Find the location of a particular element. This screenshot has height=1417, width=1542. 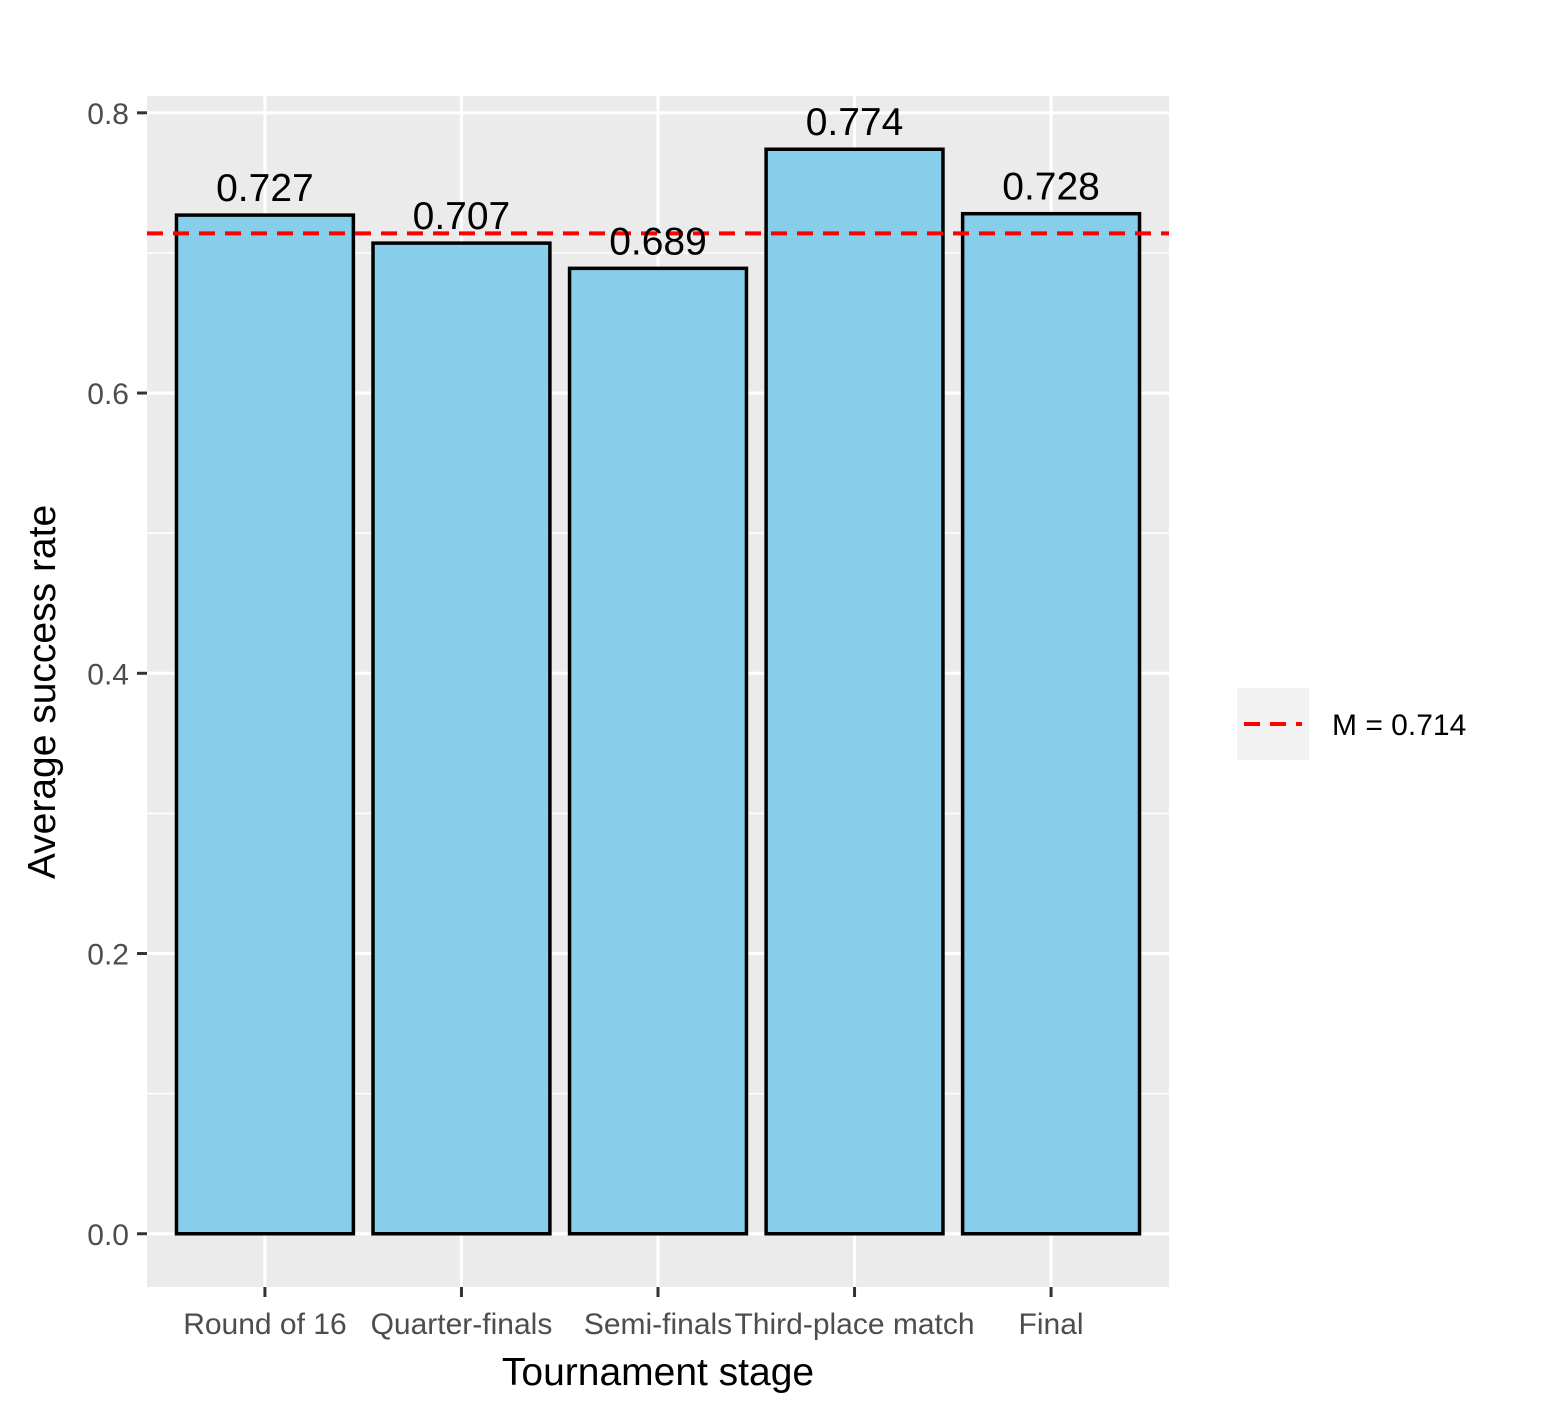

bar-value-label: 0.727 is located at coordinates (265, 188).